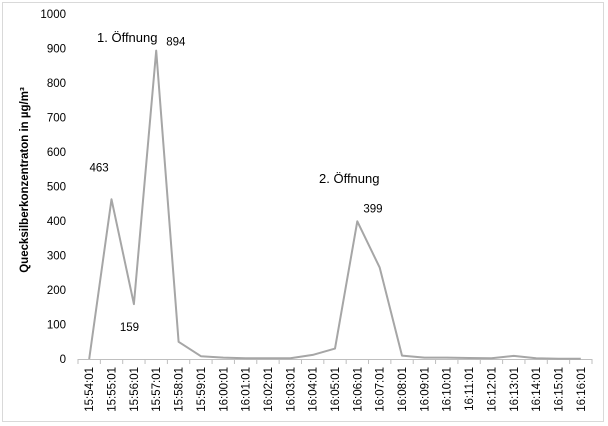 This screenshot has width=608, height=426. Describe the element at coordinates (349, 178) in the screenshot. I see `annotation-second-opening: 2. Öffnung` at that location.